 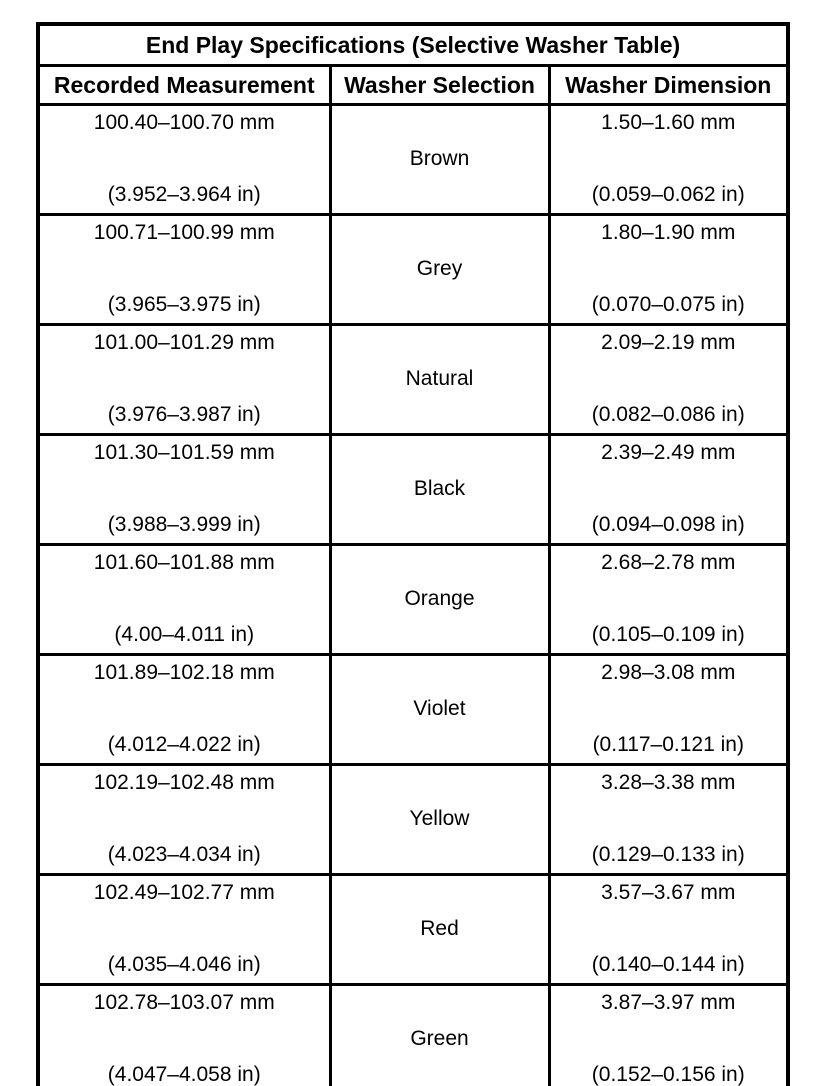 What do you see at coordinates (668, 929) in the screenshot?
I see `washer-dimension-cell: 3.57–3.67 mm (0.140–0.144 in)` at bounding box center [668, 929].